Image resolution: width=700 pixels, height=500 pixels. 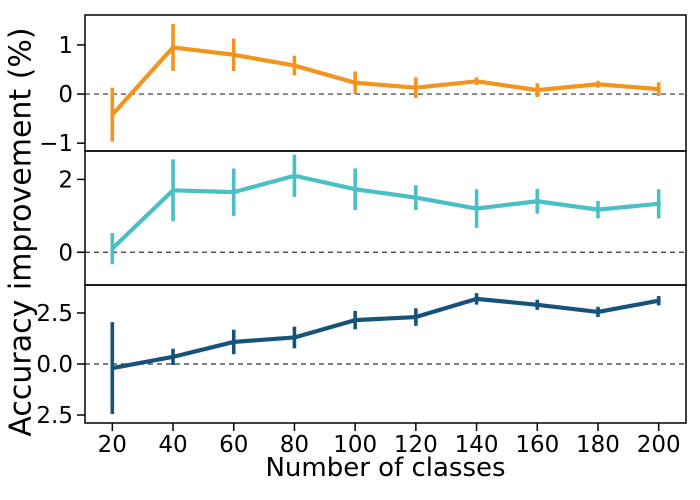 What do you see at coordinates (65, 46) in the screenshot?
I see `y-tick-label: 1` at bounding box center [65, 46].